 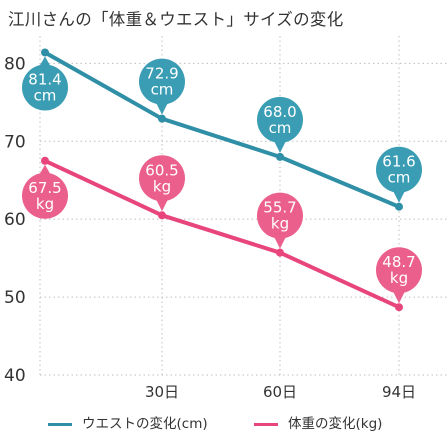 I want to click on data-label: 60.5 kg, so click(x=161, y=178).